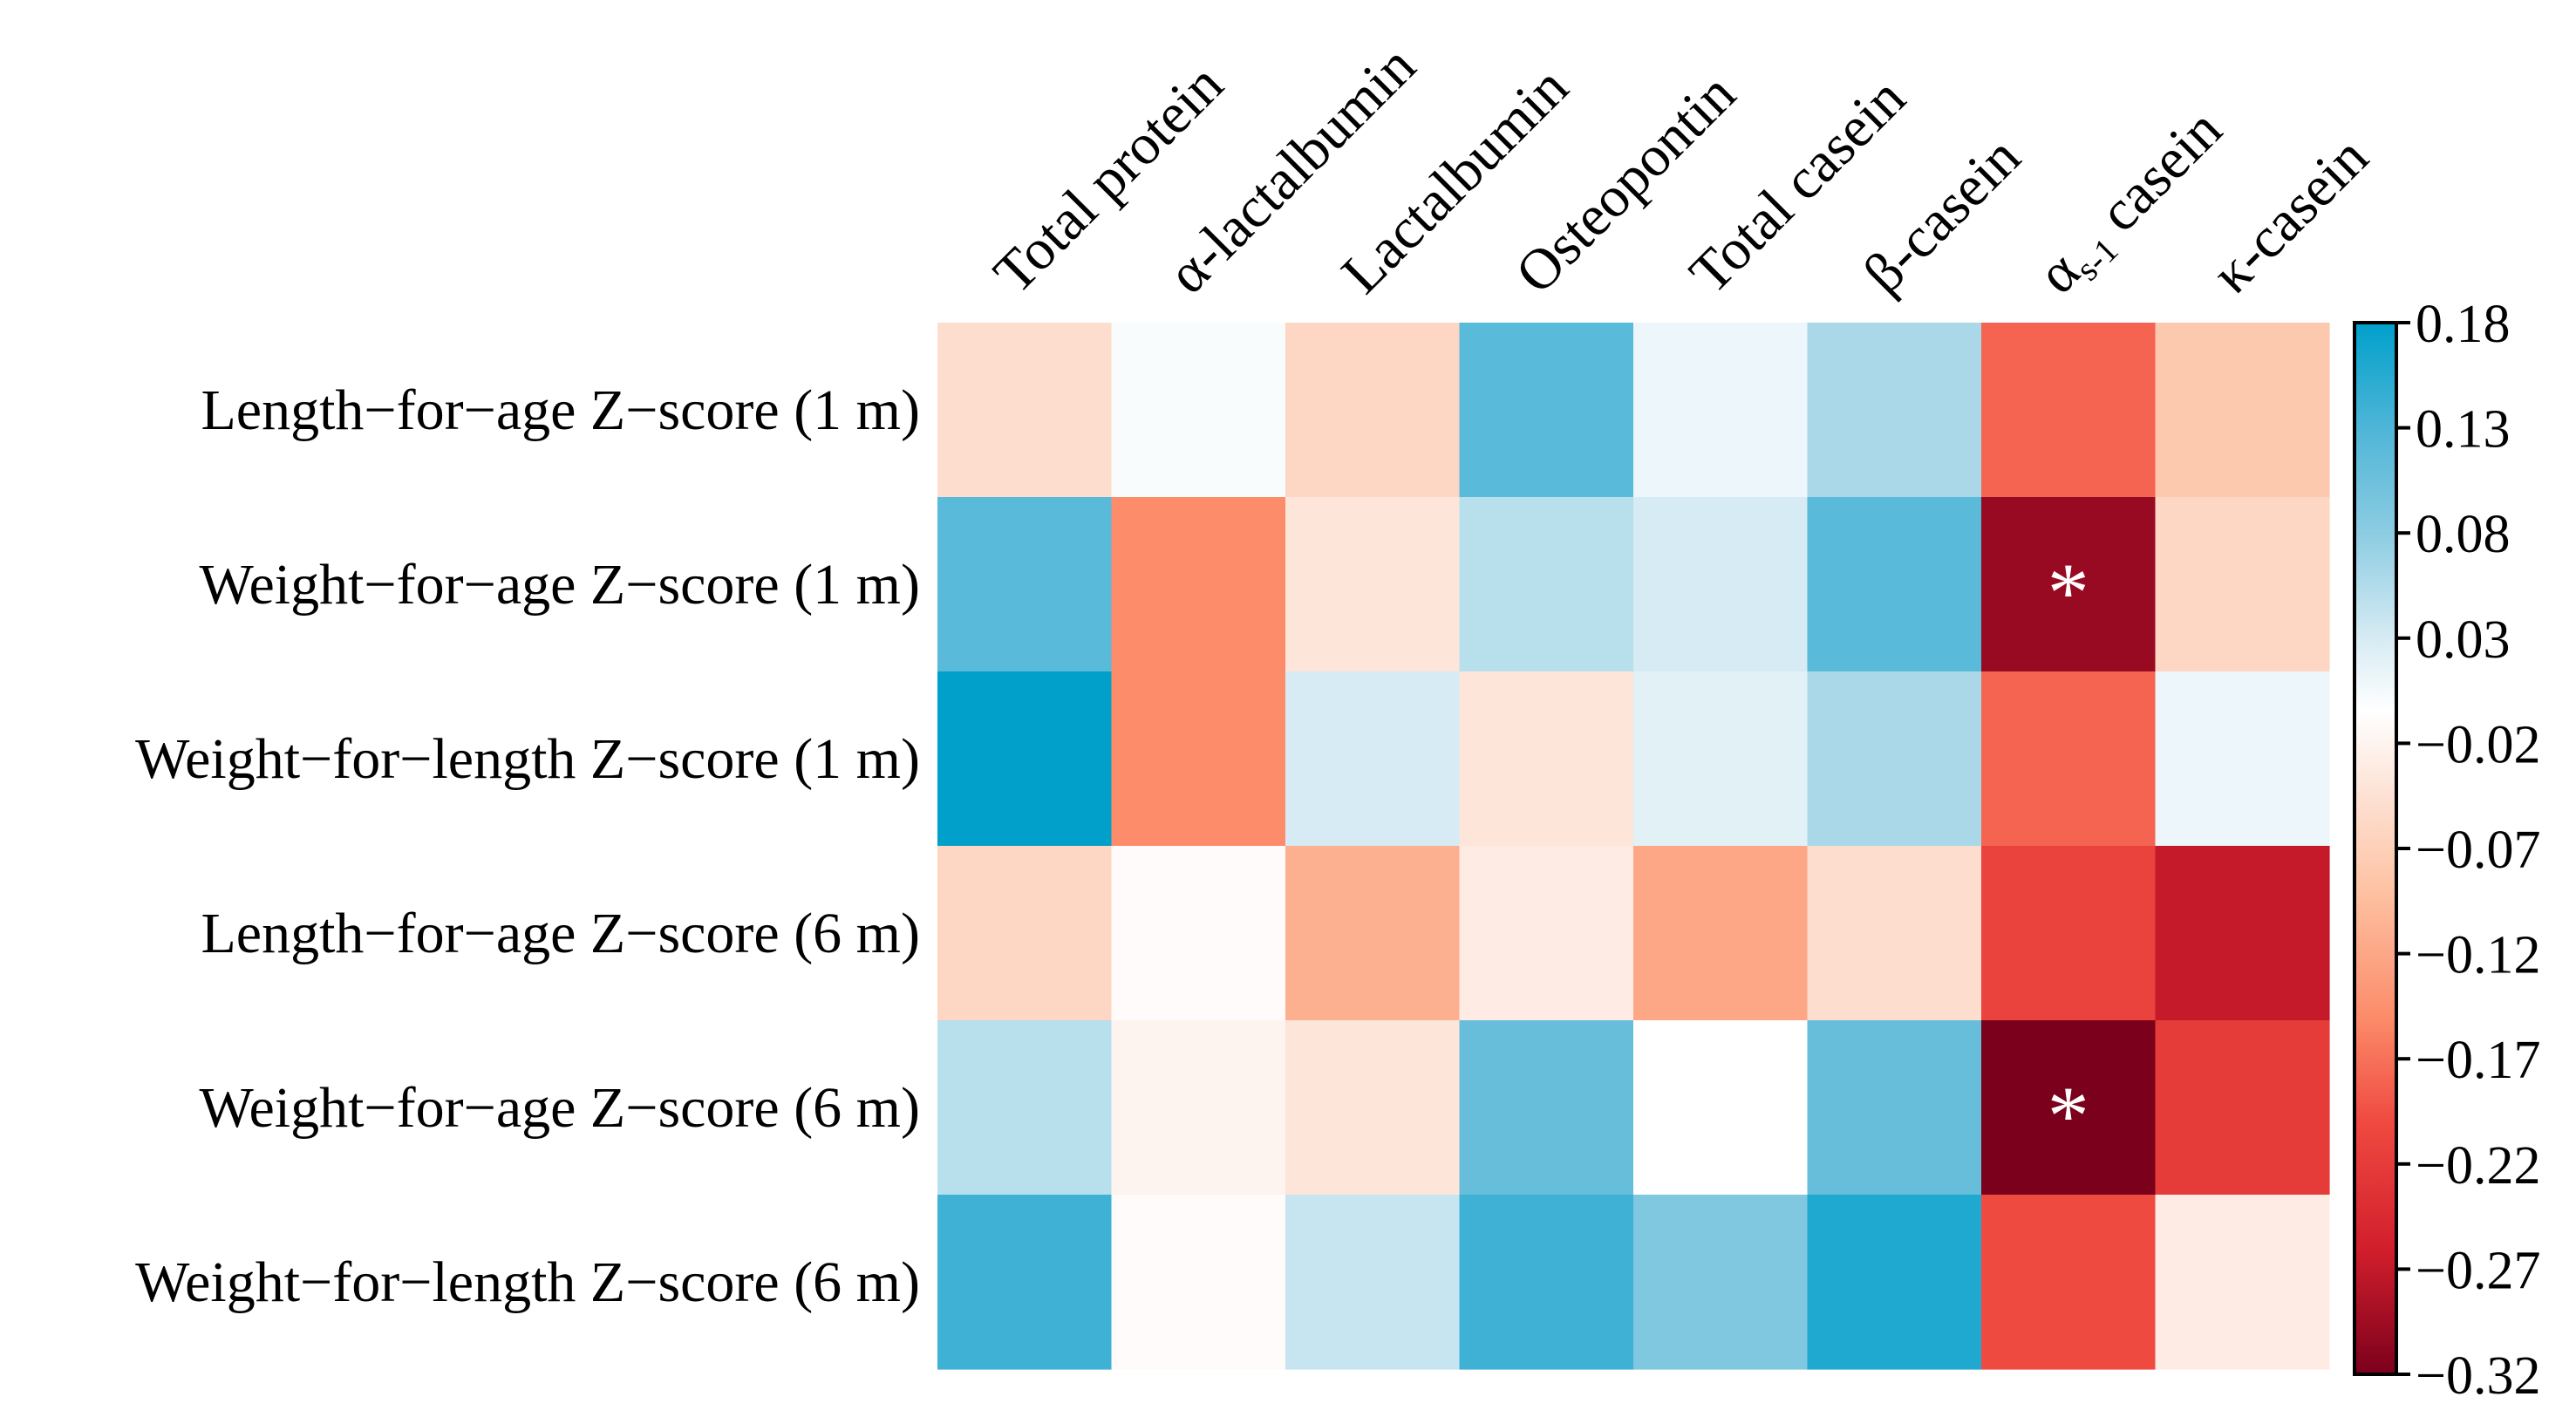  Describe the element at coordinates (2132, 204) in the screenshot. I see `column-label: αs-1 casein` at that location.